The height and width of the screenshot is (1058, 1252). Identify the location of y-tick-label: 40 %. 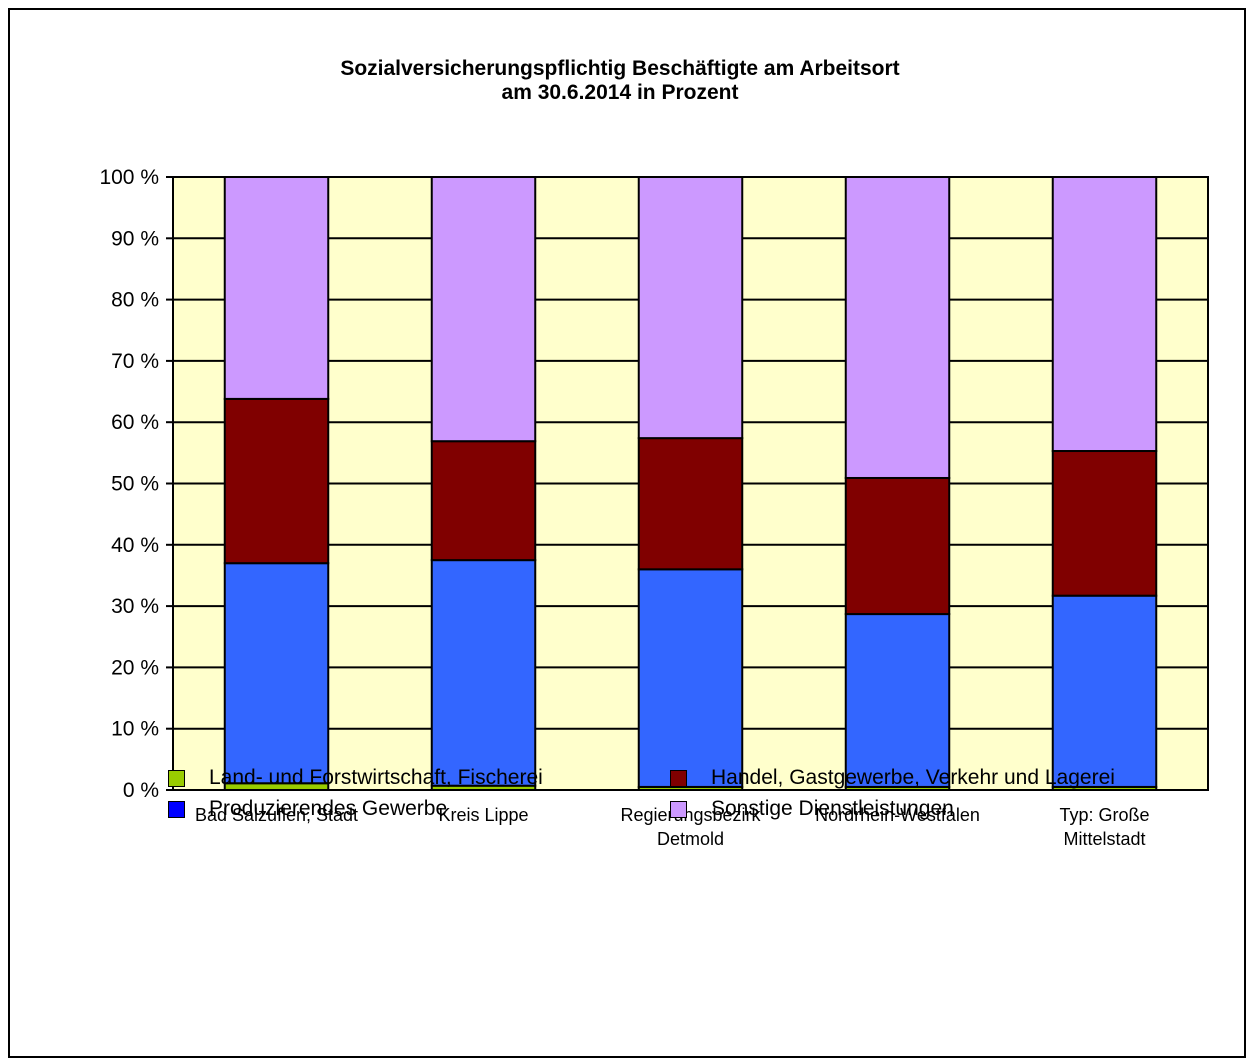
(135, 545).